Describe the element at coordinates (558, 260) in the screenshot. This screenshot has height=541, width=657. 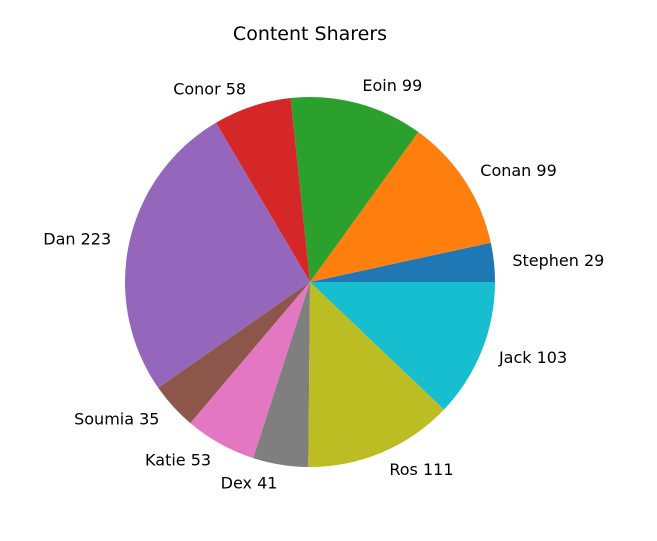
I see `pie-label-stephen: Stephen 29` at that location.